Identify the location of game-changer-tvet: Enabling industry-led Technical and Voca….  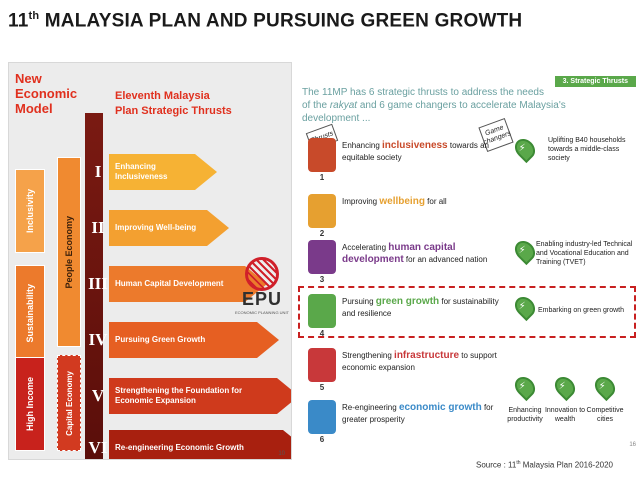
(584, 253).